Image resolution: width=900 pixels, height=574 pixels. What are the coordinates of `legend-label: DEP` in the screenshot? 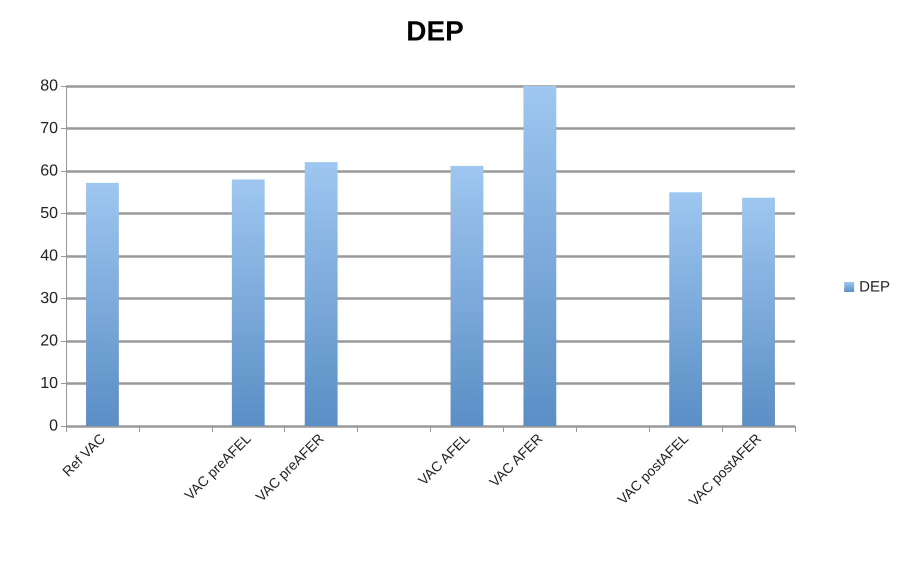 It's located at (874, 287).